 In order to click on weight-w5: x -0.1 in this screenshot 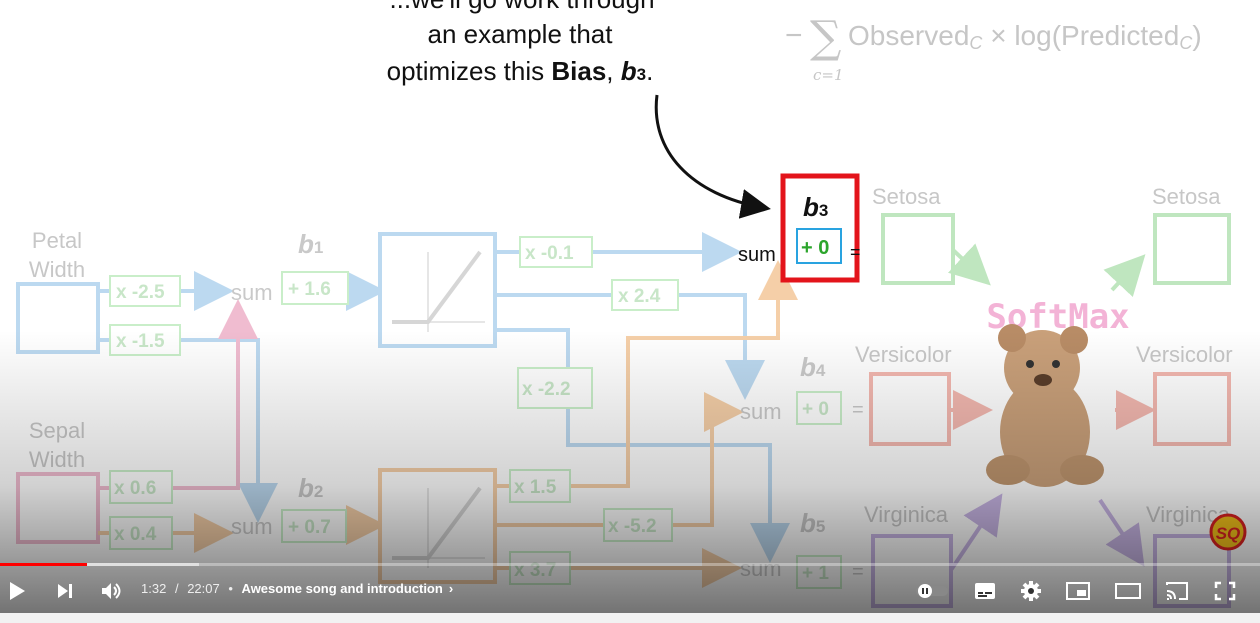, I will do `click(549, 253)`.